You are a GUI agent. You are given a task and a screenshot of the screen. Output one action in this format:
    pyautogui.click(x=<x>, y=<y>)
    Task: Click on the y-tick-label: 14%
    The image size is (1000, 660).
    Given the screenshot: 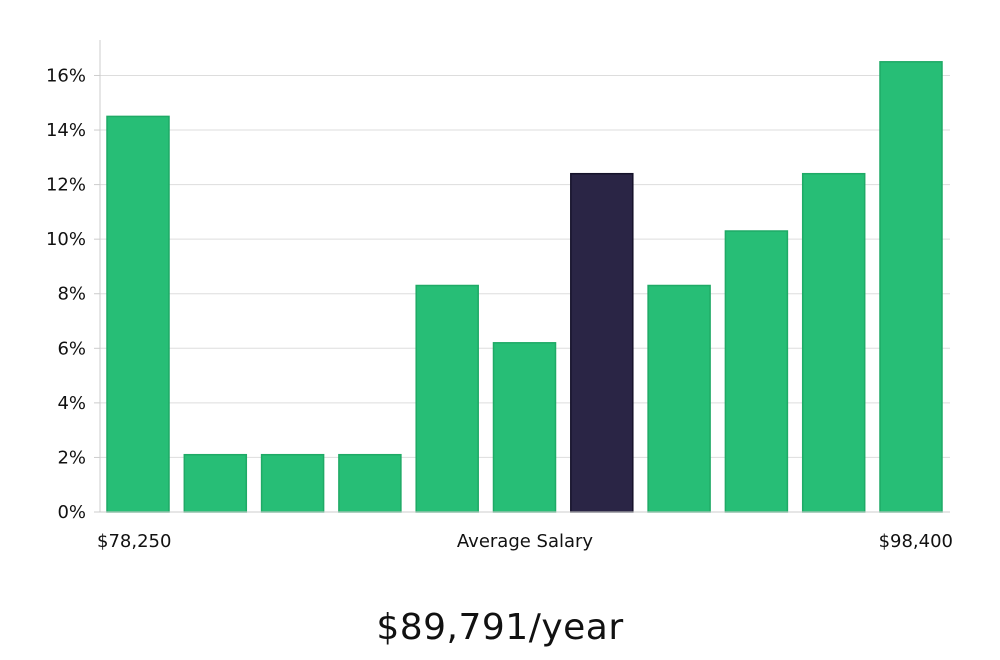 What is the action you would take?
    pyautogui.click(x=66, y=130)
    